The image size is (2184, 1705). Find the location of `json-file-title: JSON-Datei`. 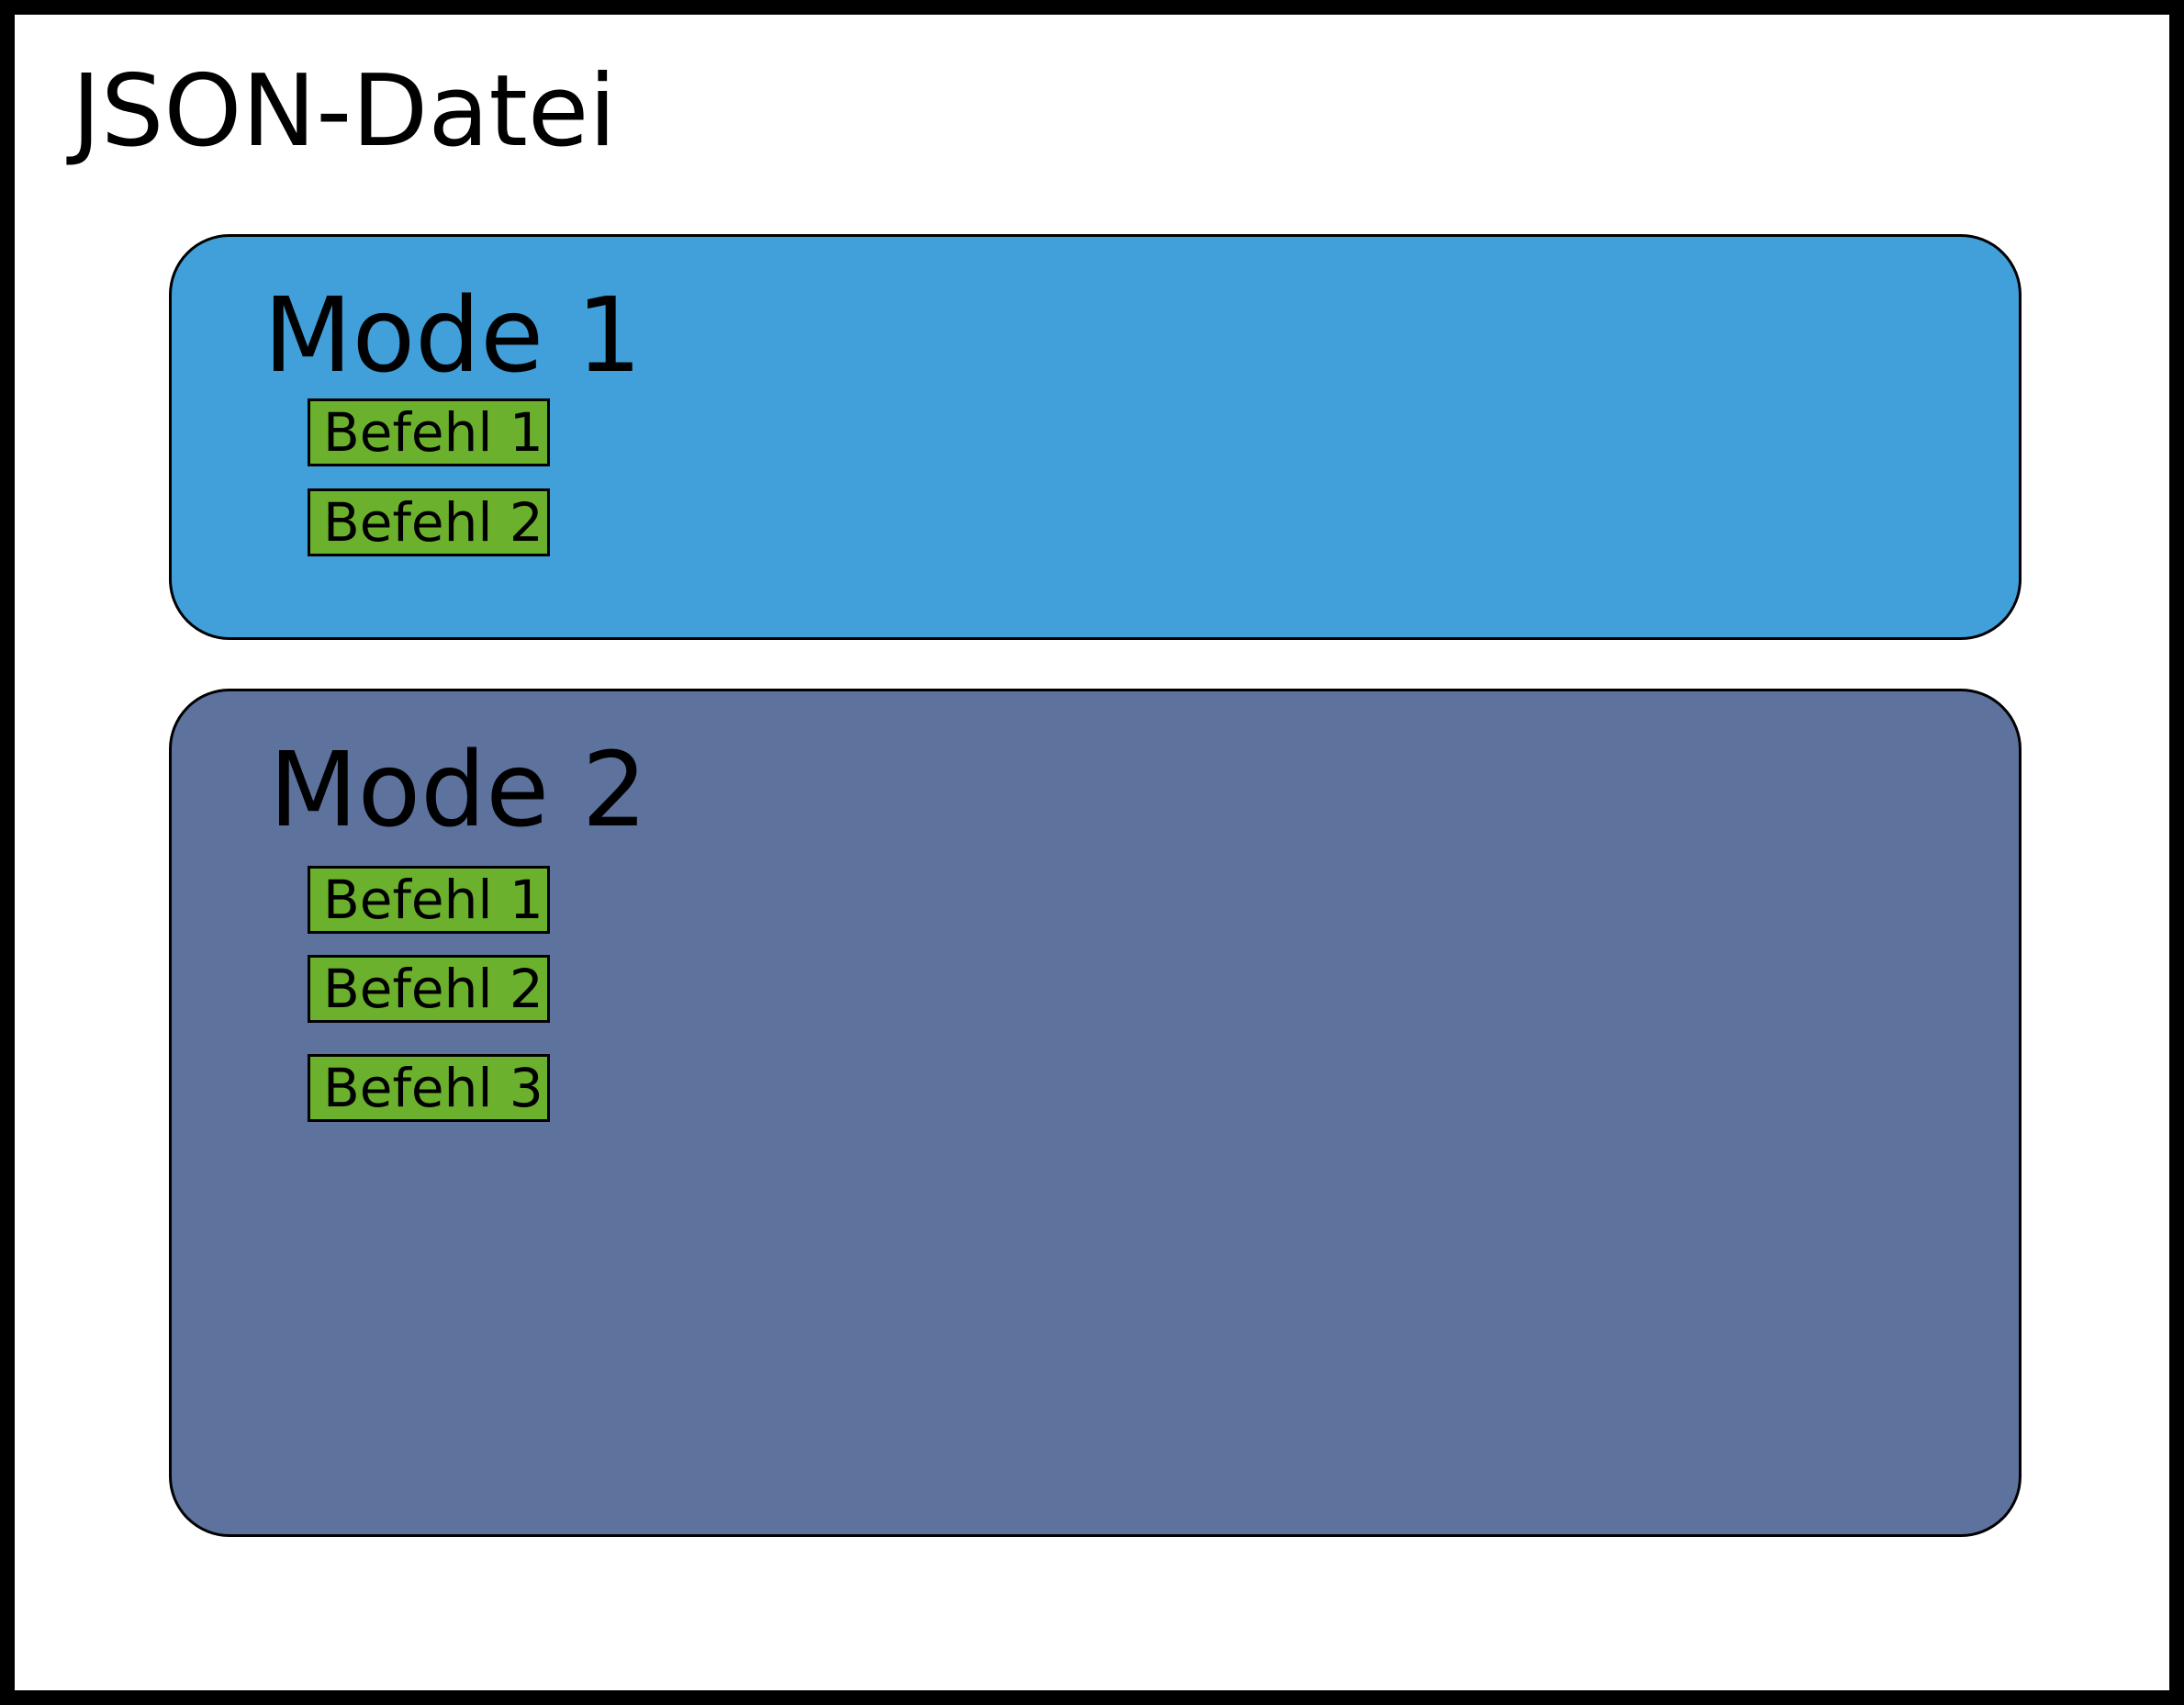

json-file-title: JSON-Datei is located at coordinates (344, 111).